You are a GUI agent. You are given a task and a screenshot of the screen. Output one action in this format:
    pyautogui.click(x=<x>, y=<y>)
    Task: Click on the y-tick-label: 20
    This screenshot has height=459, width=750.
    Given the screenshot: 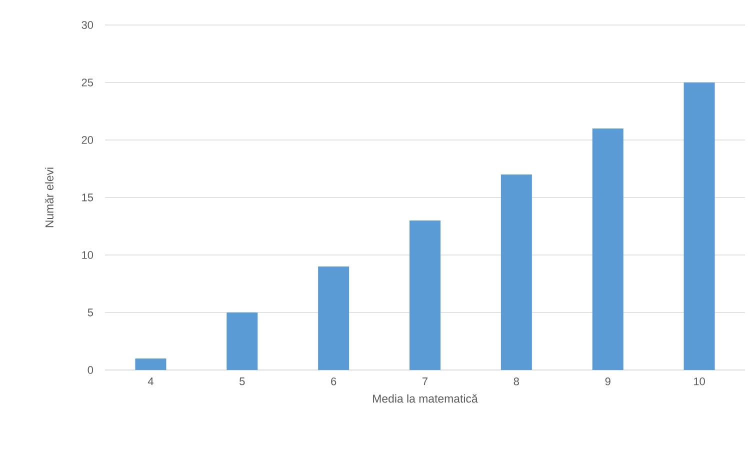 What is the action you would take?
    pyautogui.click(x=88, y=140)
    